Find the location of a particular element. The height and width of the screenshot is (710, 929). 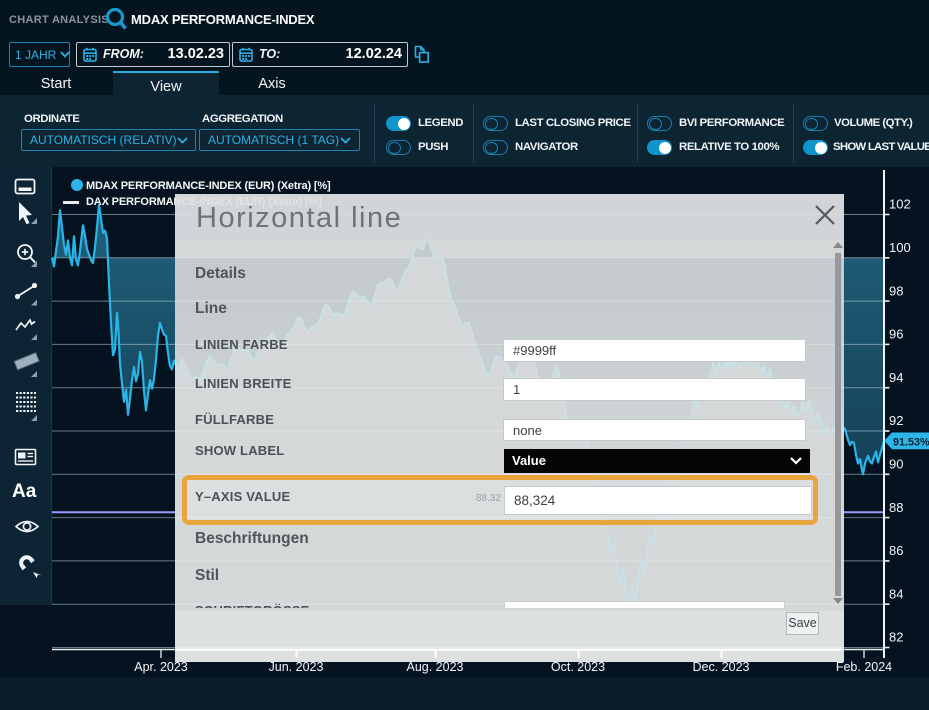

svg-text: 92 is located at coordinates (896, 420).